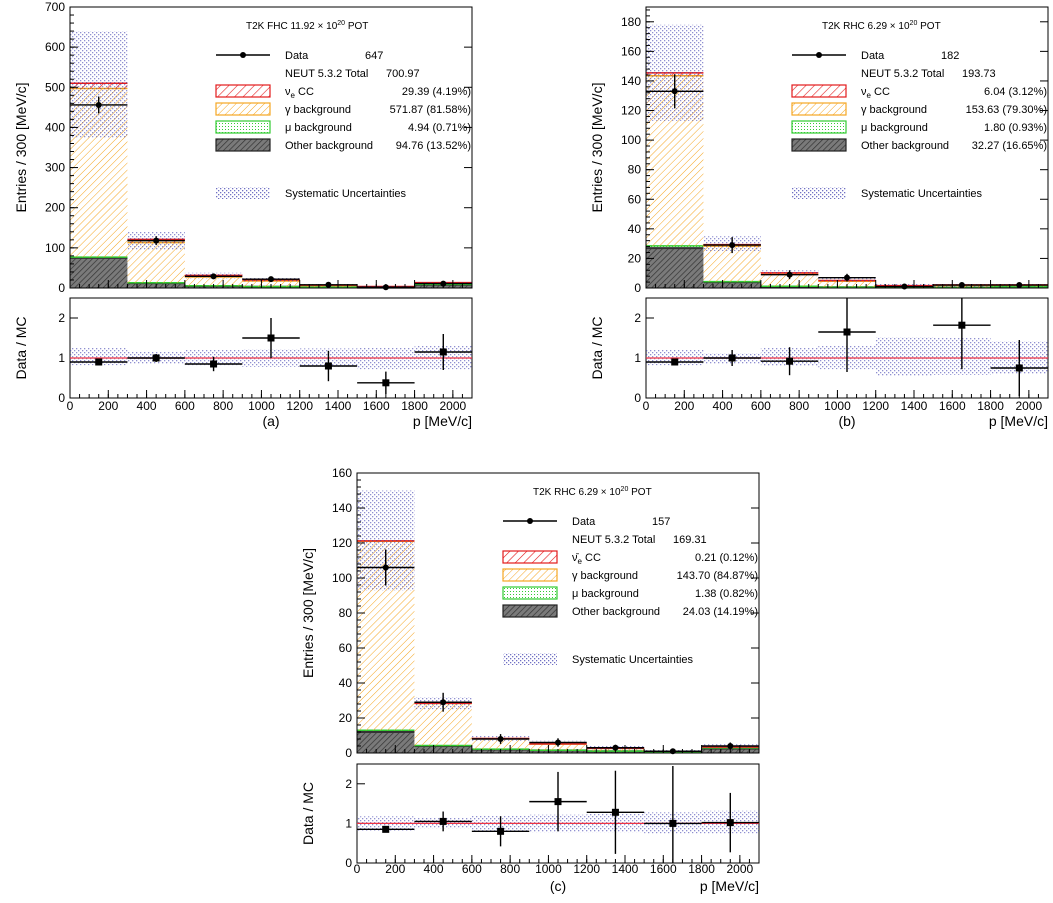 The width and height of the screenshot is (1053, 903). I want to click on y-tick-label: 700, so click(55, 7).